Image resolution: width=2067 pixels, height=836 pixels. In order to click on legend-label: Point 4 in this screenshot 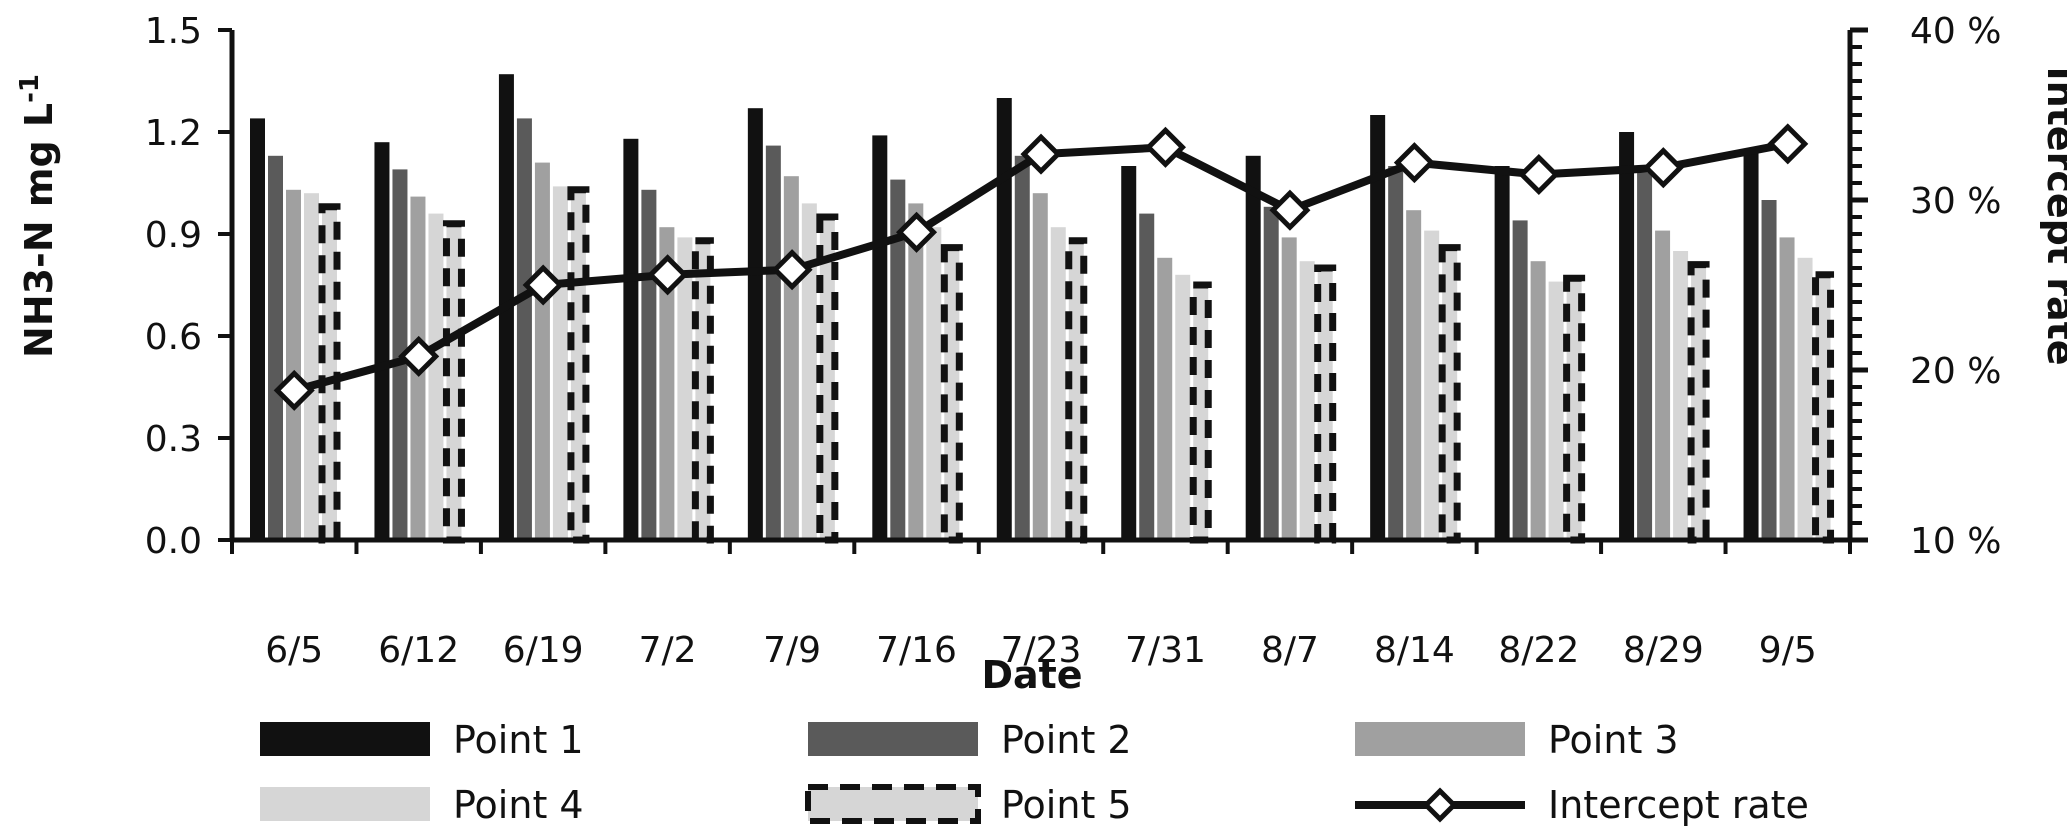, I will do `click(518, 805)`.